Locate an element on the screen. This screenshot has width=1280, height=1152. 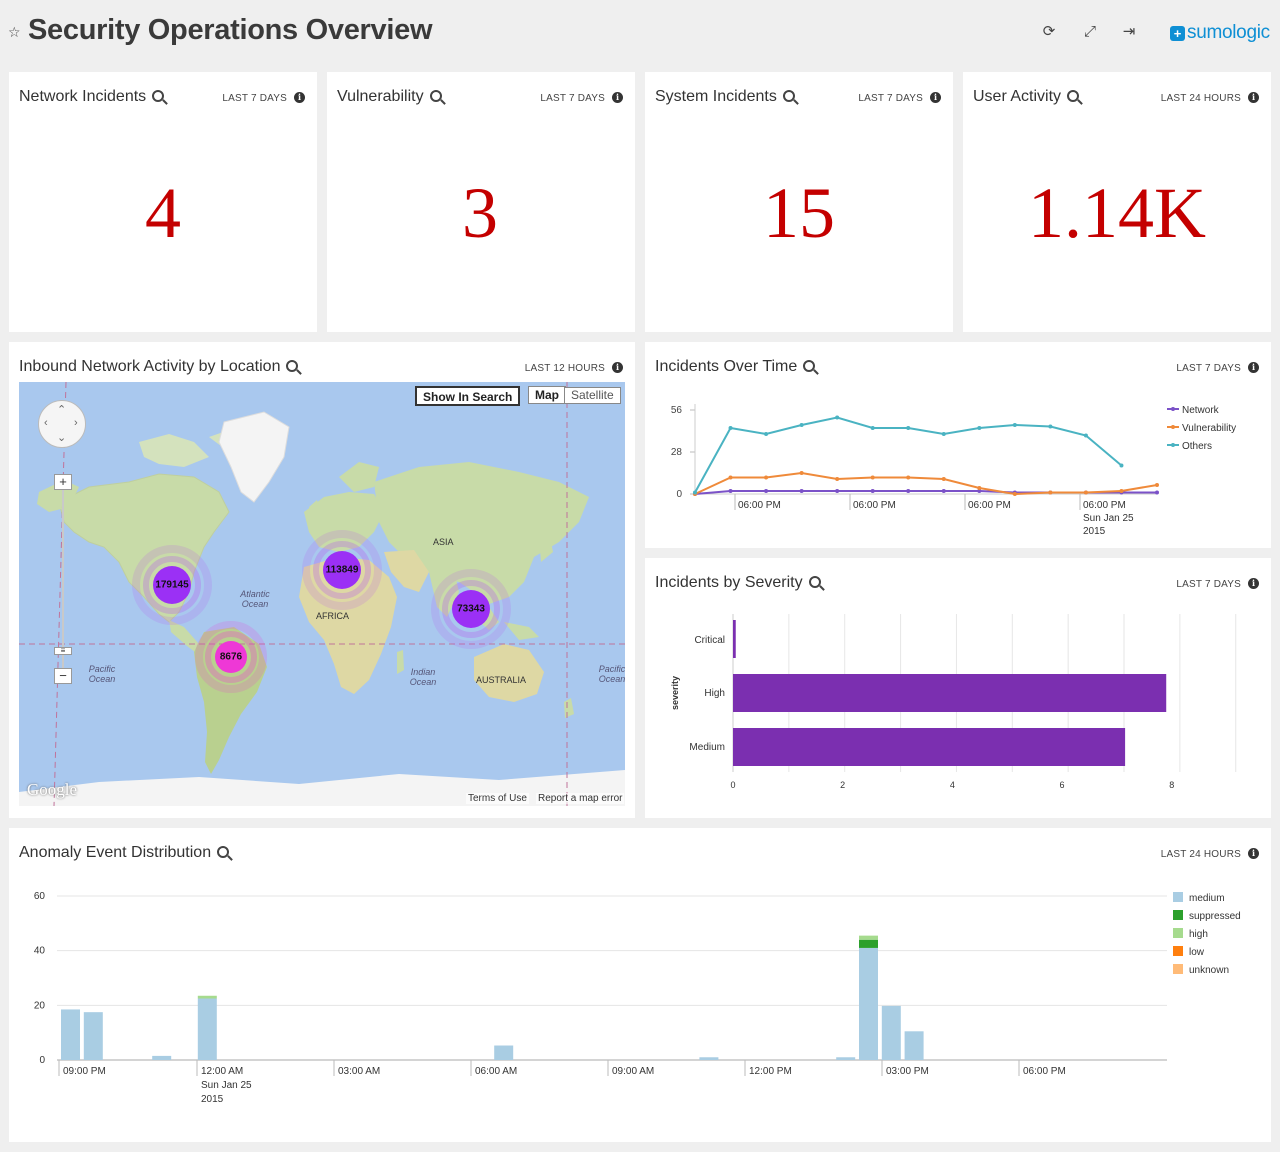
legend-item: suppressed is located at coordinates (1207, 916).